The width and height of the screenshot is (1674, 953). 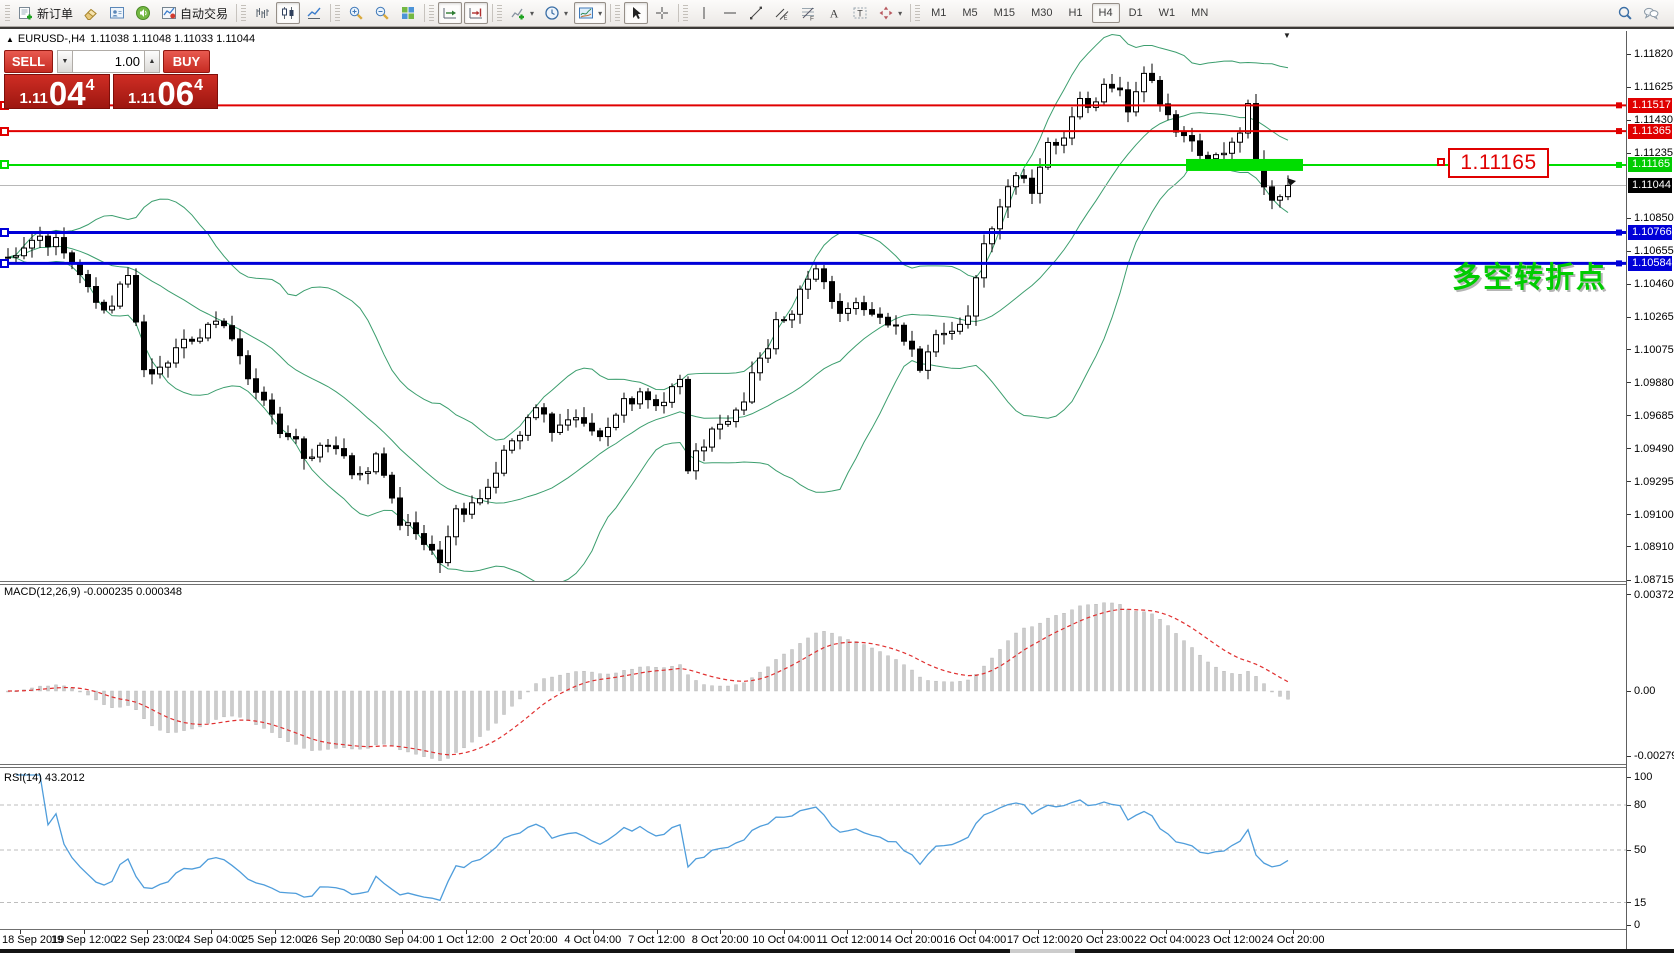 What do you see at coordinates (1651, 13) in the screenshot?
I see `community-chat-button` at bounding box center [1651, 13].